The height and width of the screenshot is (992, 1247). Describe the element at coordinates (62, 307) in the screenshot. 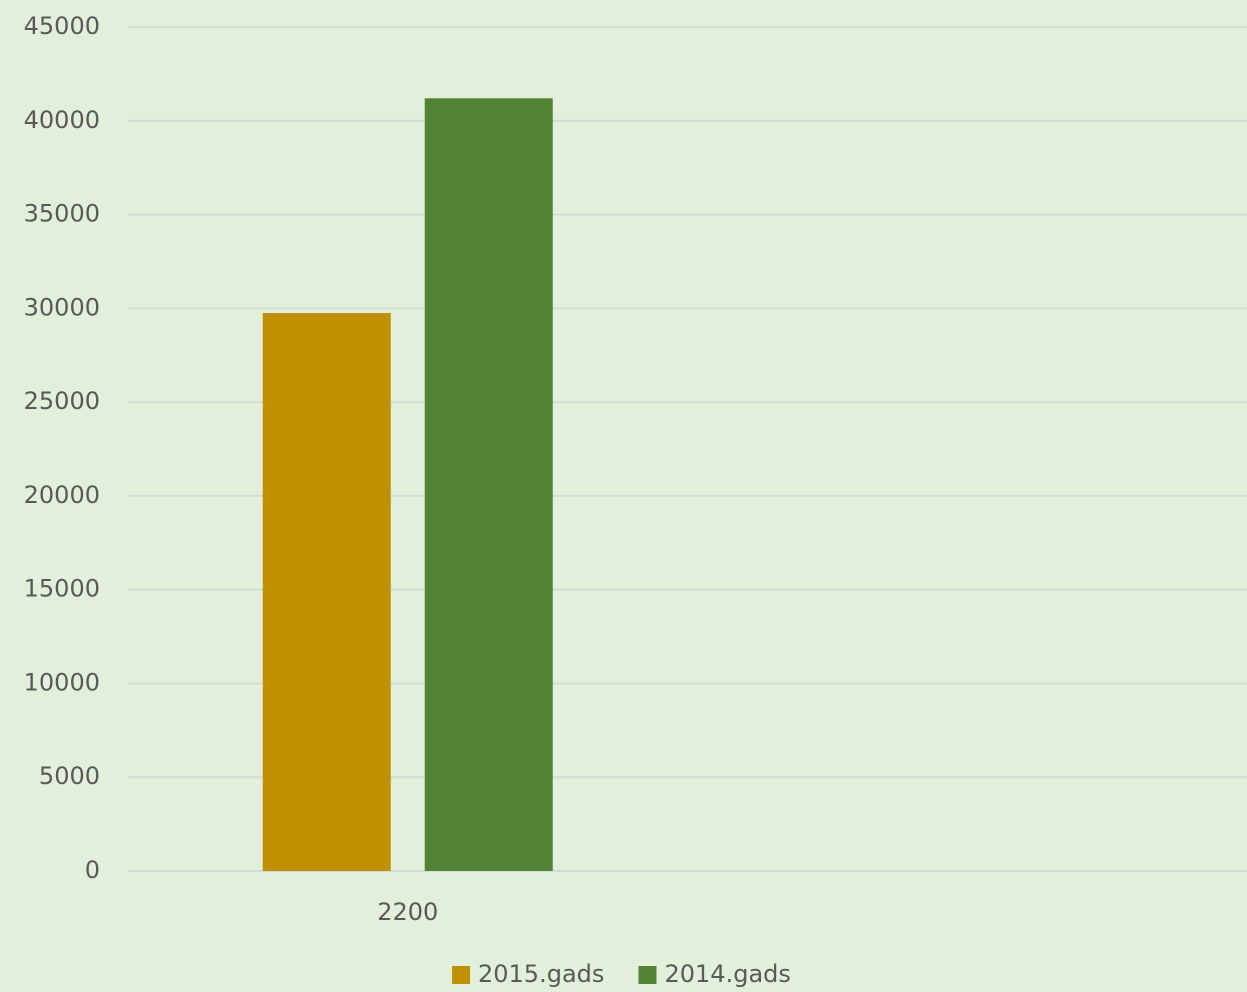

I see `y-tick-label: 30000` at that location.